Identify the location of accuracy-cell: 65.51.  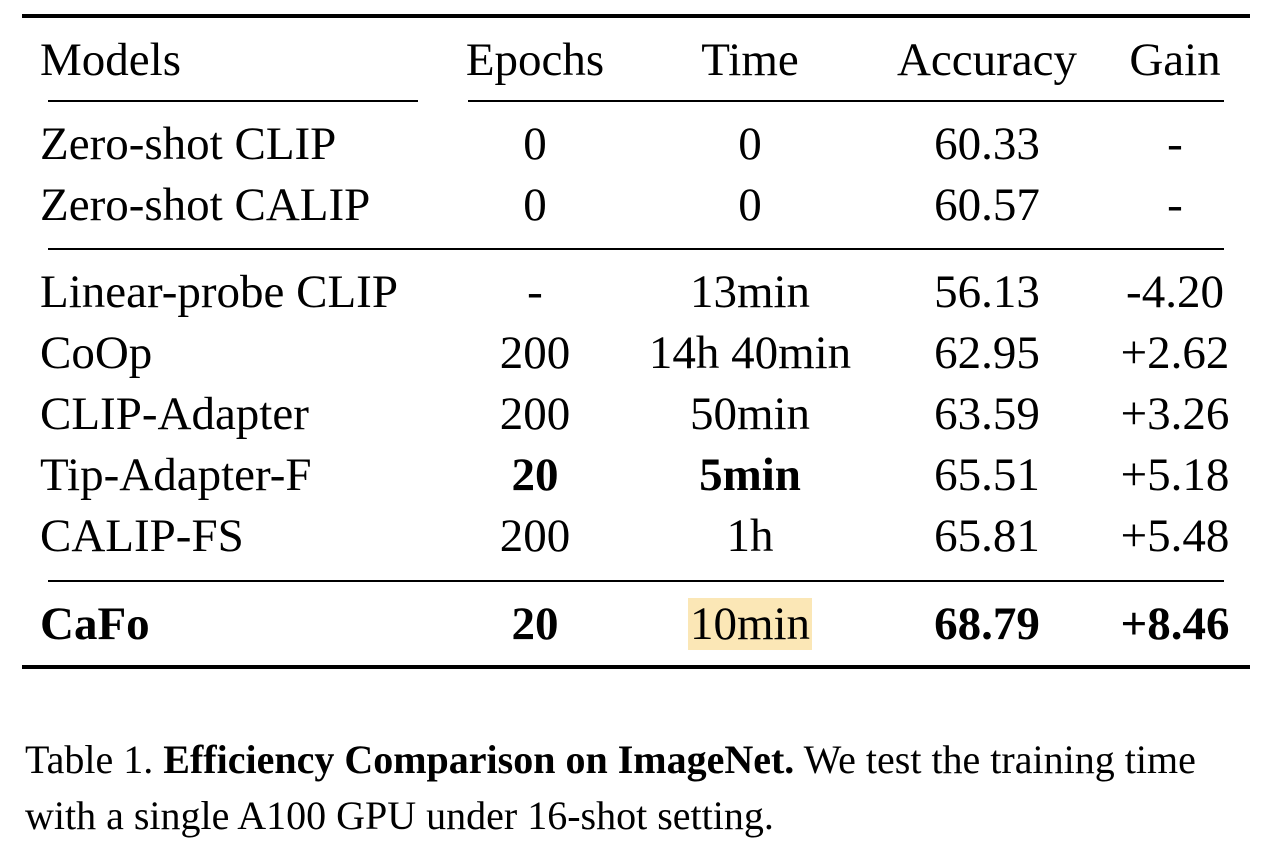
(987, 475).